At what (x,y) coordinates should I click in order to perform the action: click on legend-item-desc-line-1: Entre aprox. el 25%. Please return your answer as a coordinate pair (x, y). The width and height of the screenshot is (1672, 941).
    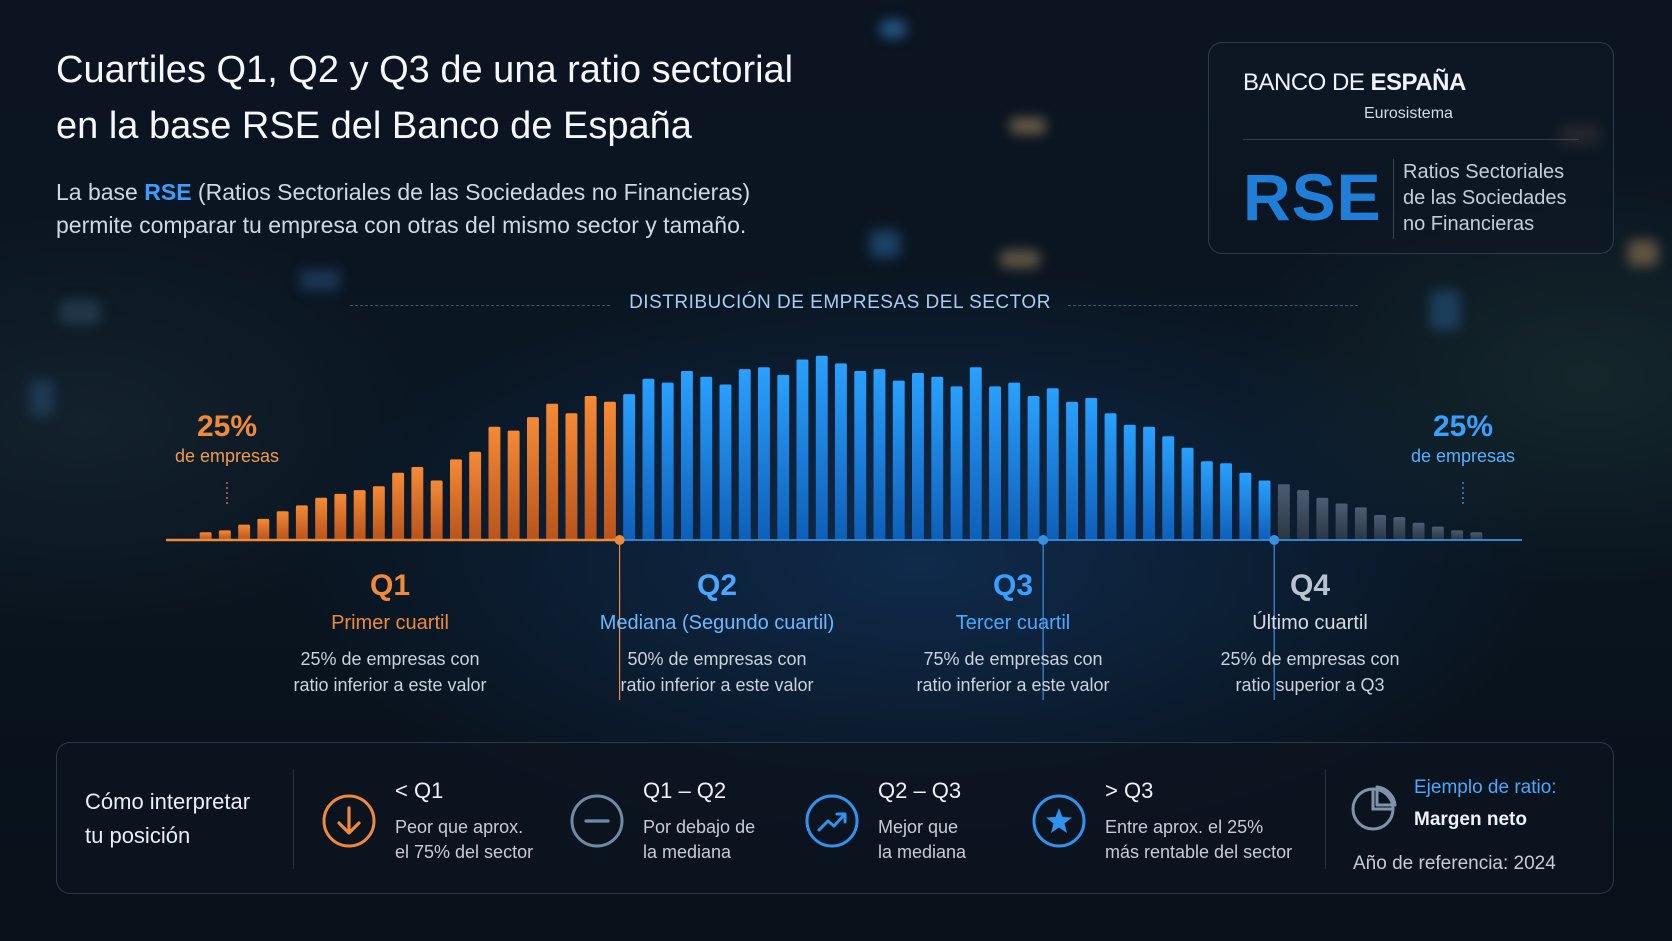
    Looking at the image, I should click on (1184, 827).